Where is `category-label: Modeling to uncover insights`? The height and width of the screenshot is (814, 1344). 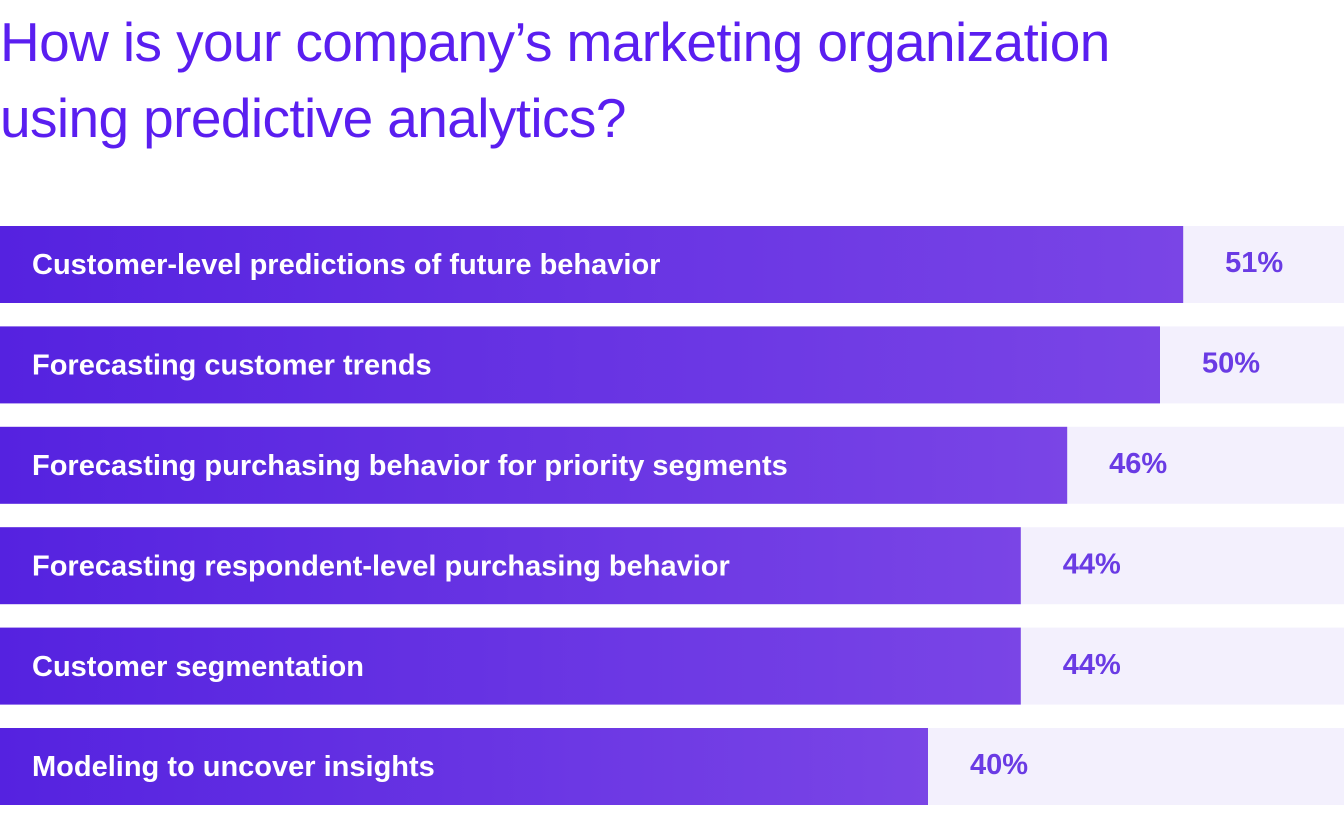 category-label: Modeling to uncover insights is located at coordinates (233, 767).